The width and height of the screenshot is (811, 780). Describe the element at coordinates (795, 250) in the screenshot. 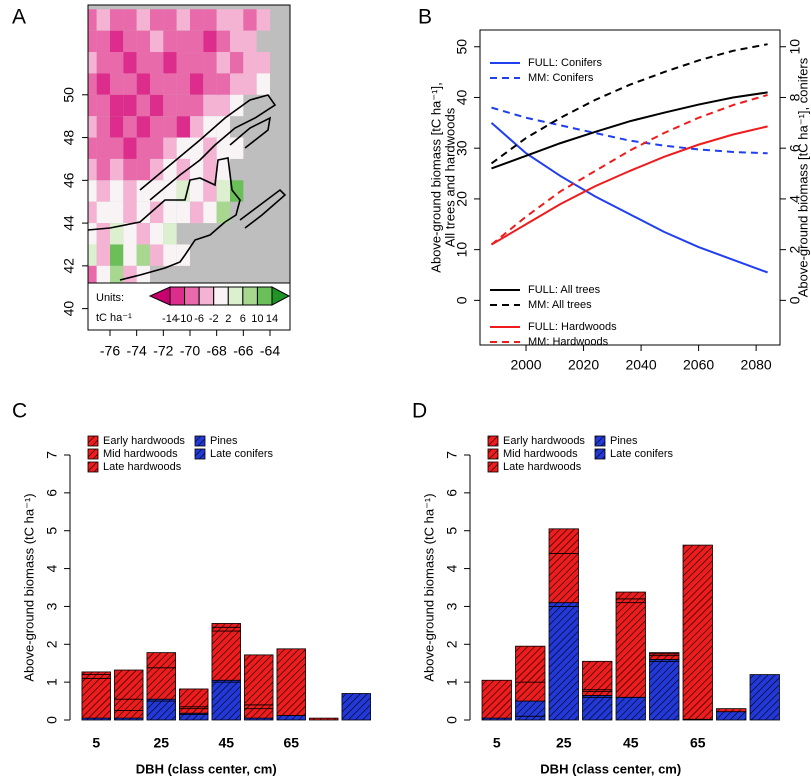

I see `y2-tick-label: 2` at that location.